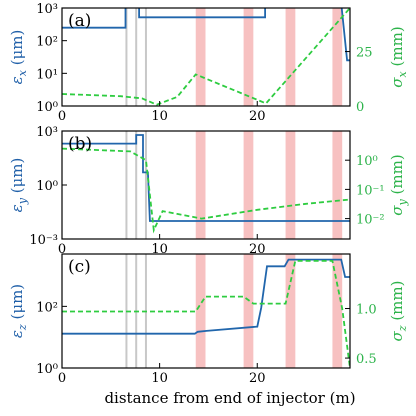 This screenshot has height=416, width=416. Describe the element at coordinates (80, 144) in the screenshot. I see `panel-label: (b)` at that location.